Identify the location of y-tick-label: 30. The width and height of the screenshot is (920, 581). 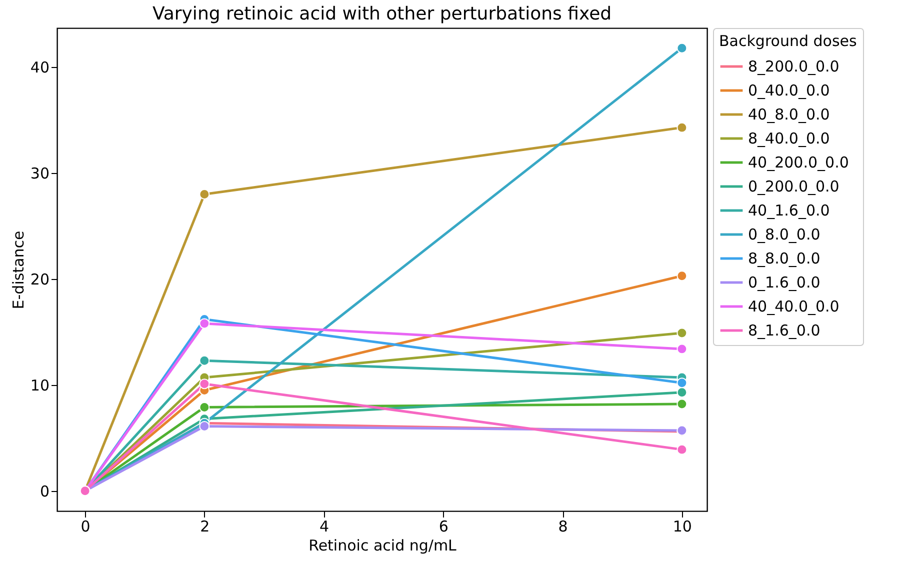
(40, 173).